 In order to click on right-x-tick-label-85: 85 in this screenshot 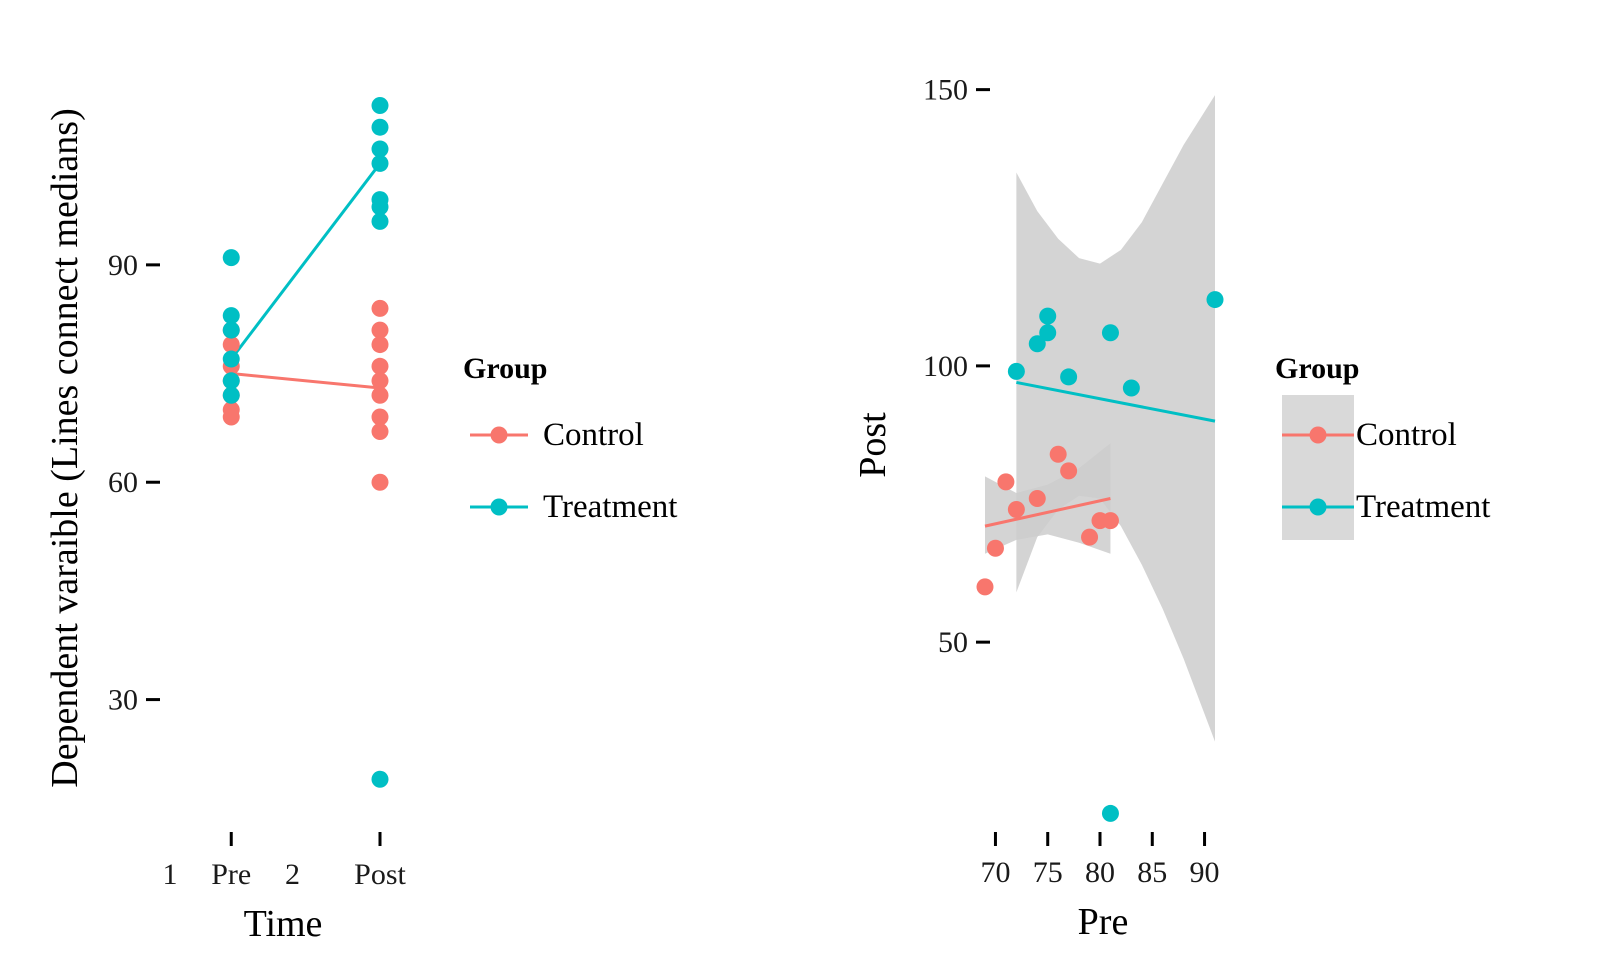, I will do `click(1152, 872)`.